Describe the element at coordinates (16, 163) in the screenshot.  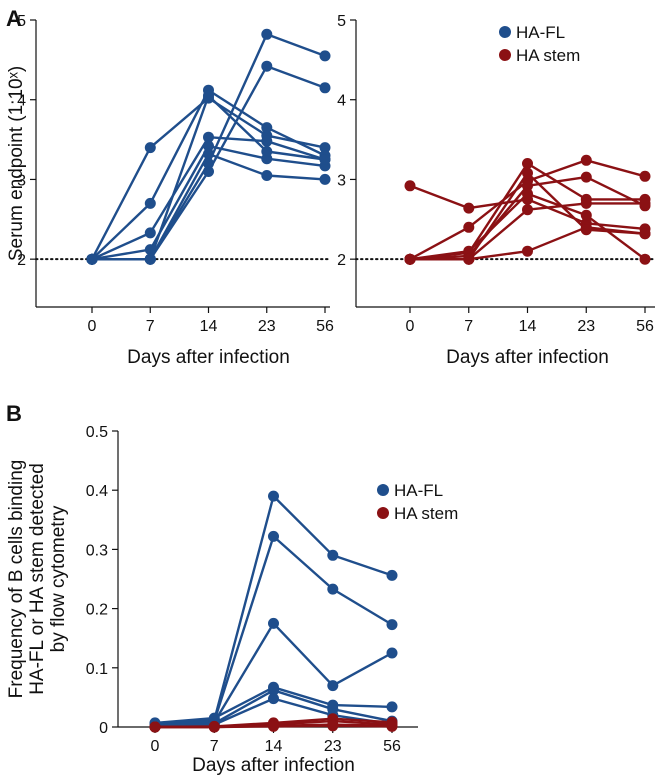
I see `y-axis-label: Serum endpoint (1:10ˣ)` at that location.